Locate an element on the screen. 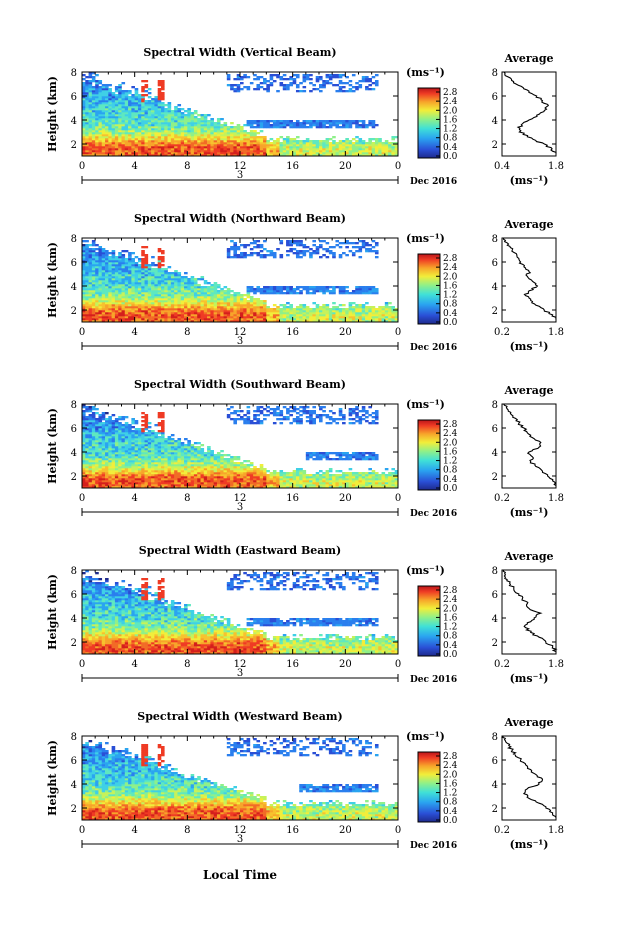 The height and width of the screenshot is (929, 618). colorbar-tick-label: 0.8 is located at coordinates (450, 305).